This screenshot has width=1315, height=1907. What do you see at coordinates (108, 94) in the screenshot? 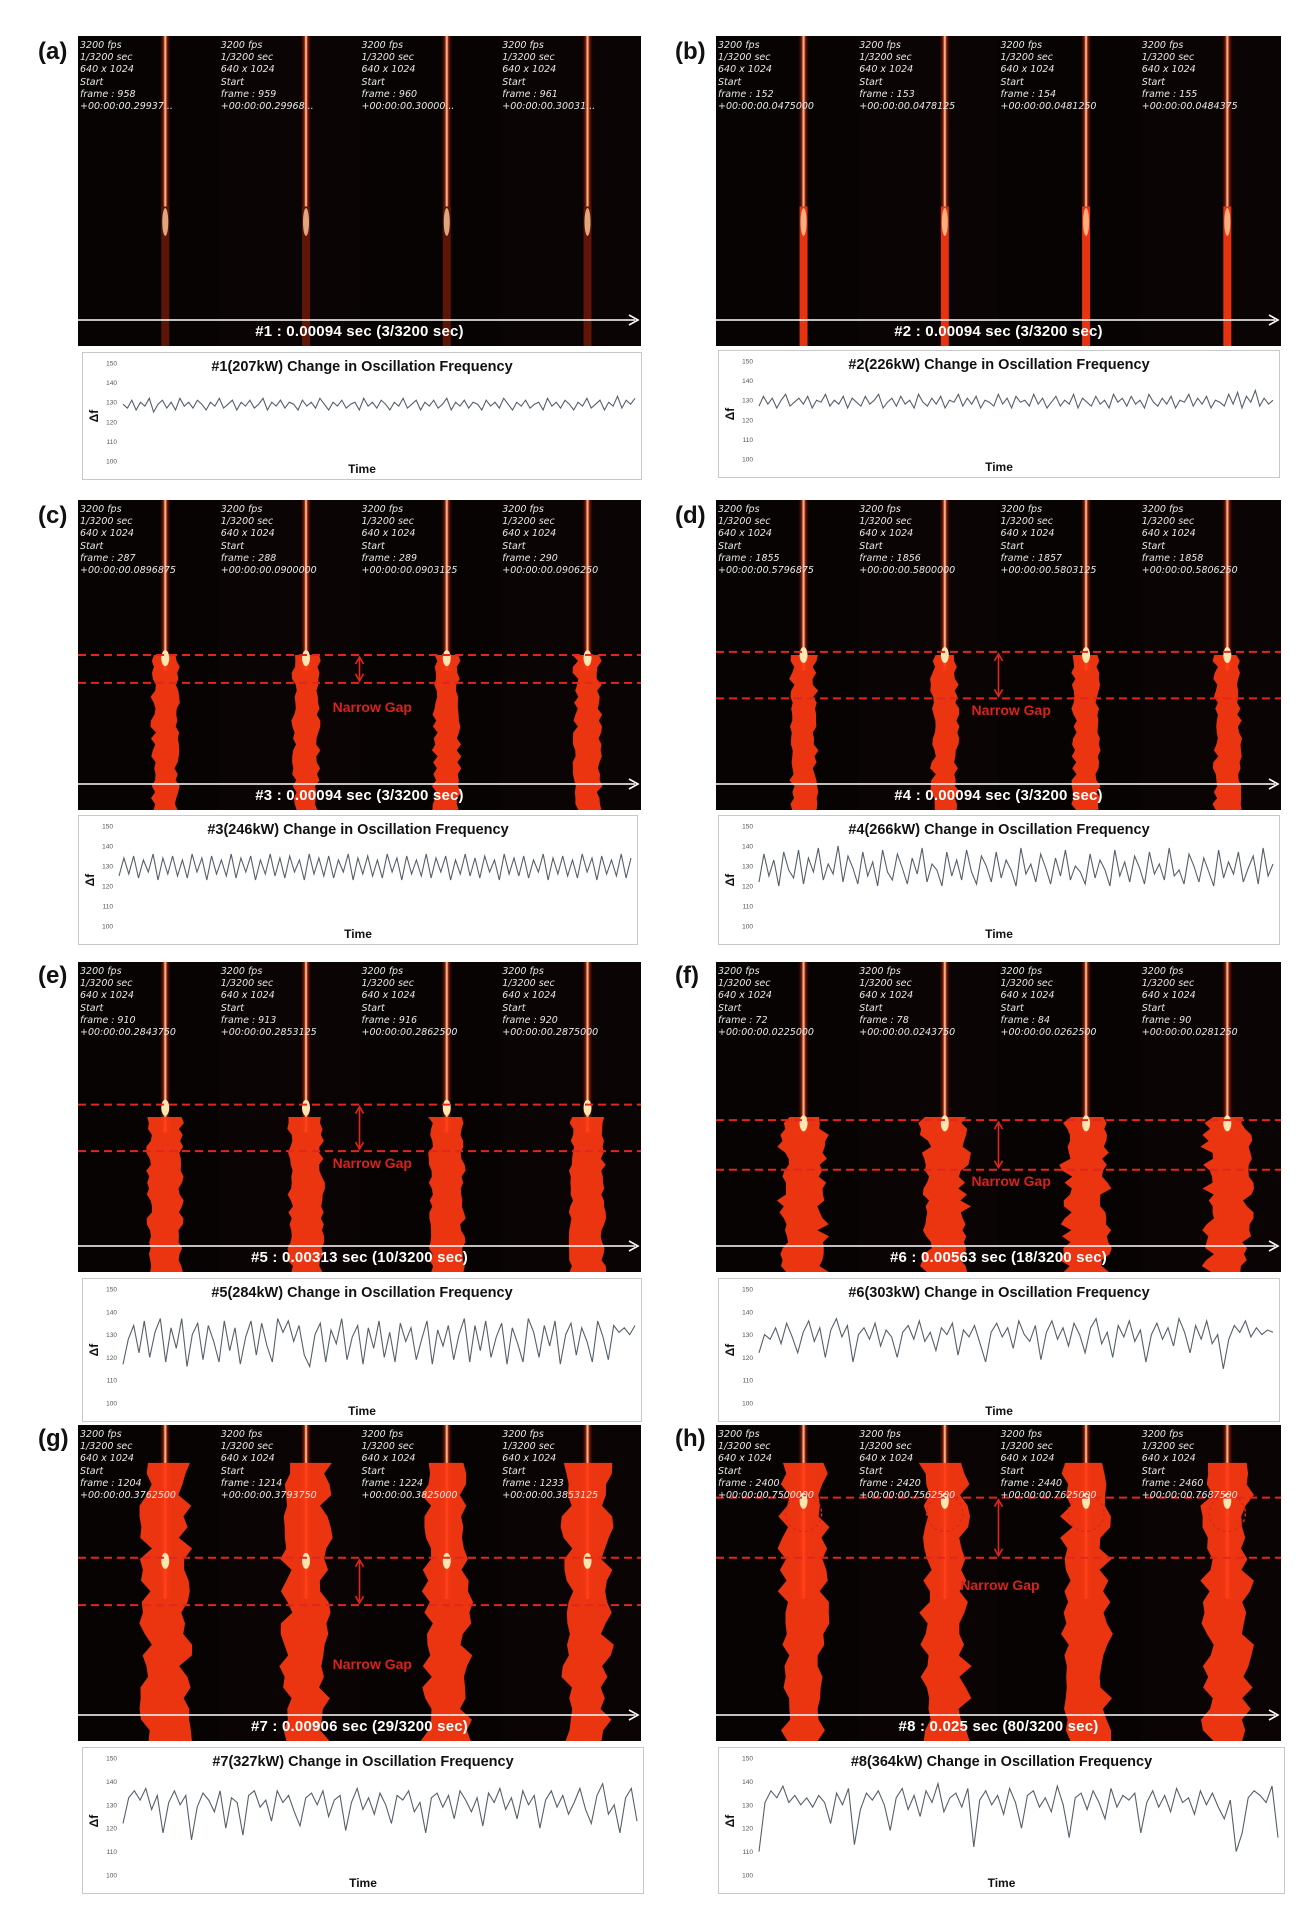
I see `frame-info-frame: frame : 958` at bounding box center [108, 94].